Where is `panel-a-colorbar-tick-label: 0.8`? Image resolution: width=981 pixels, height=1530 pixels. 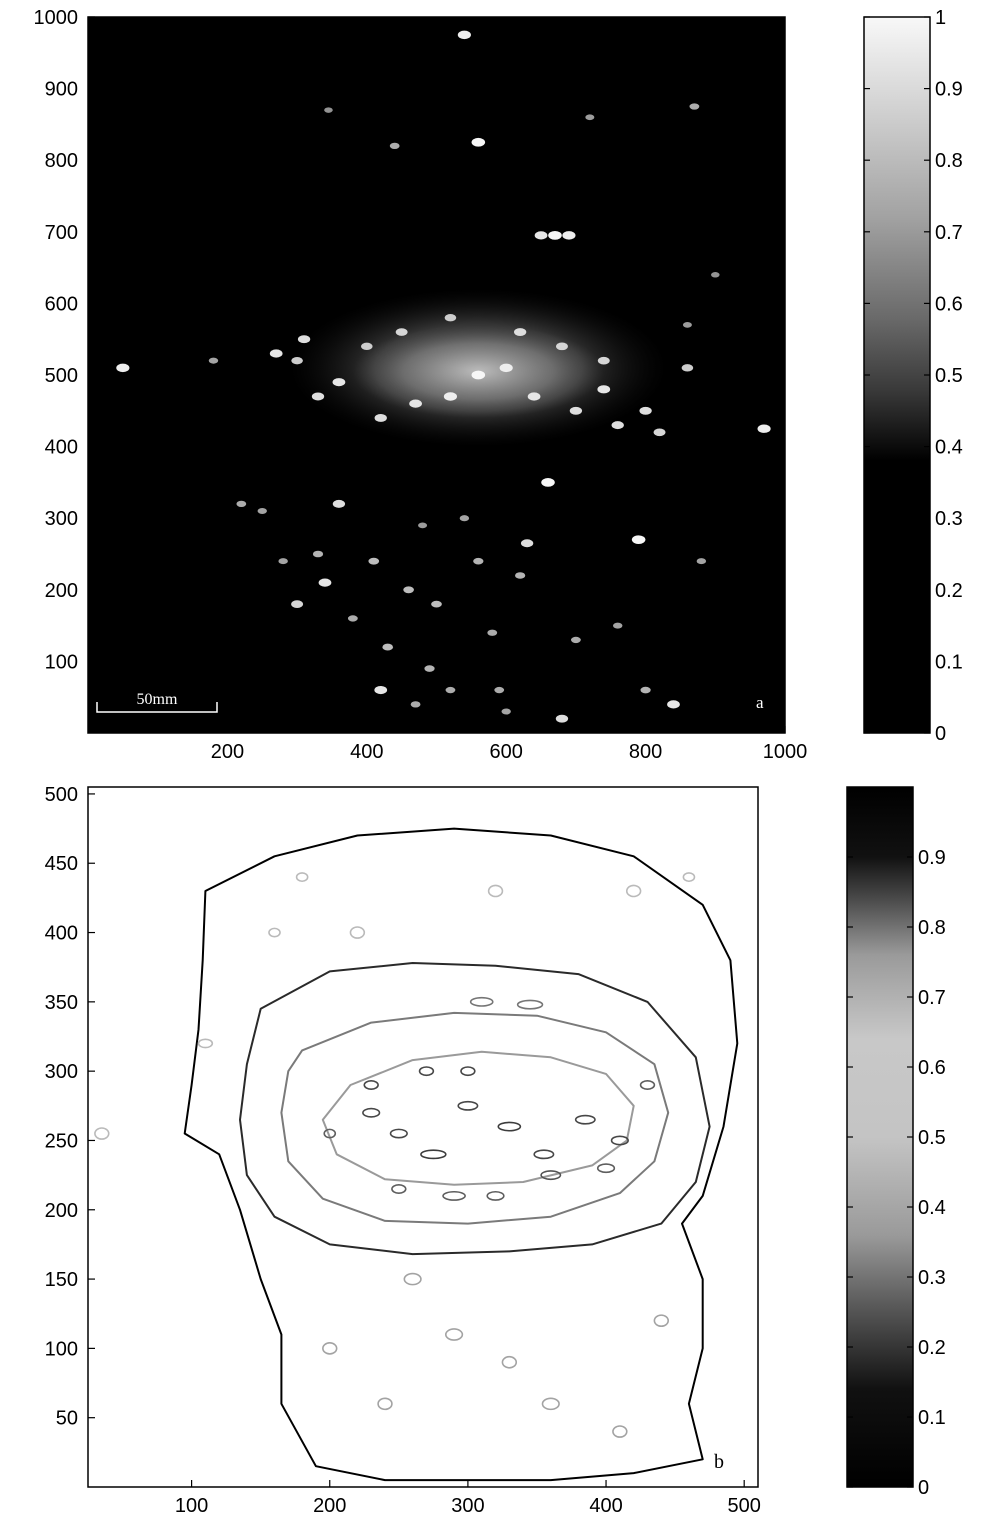
panel-a-colorbar-tick-label: 0.8 is located at coordinates (949, 161).